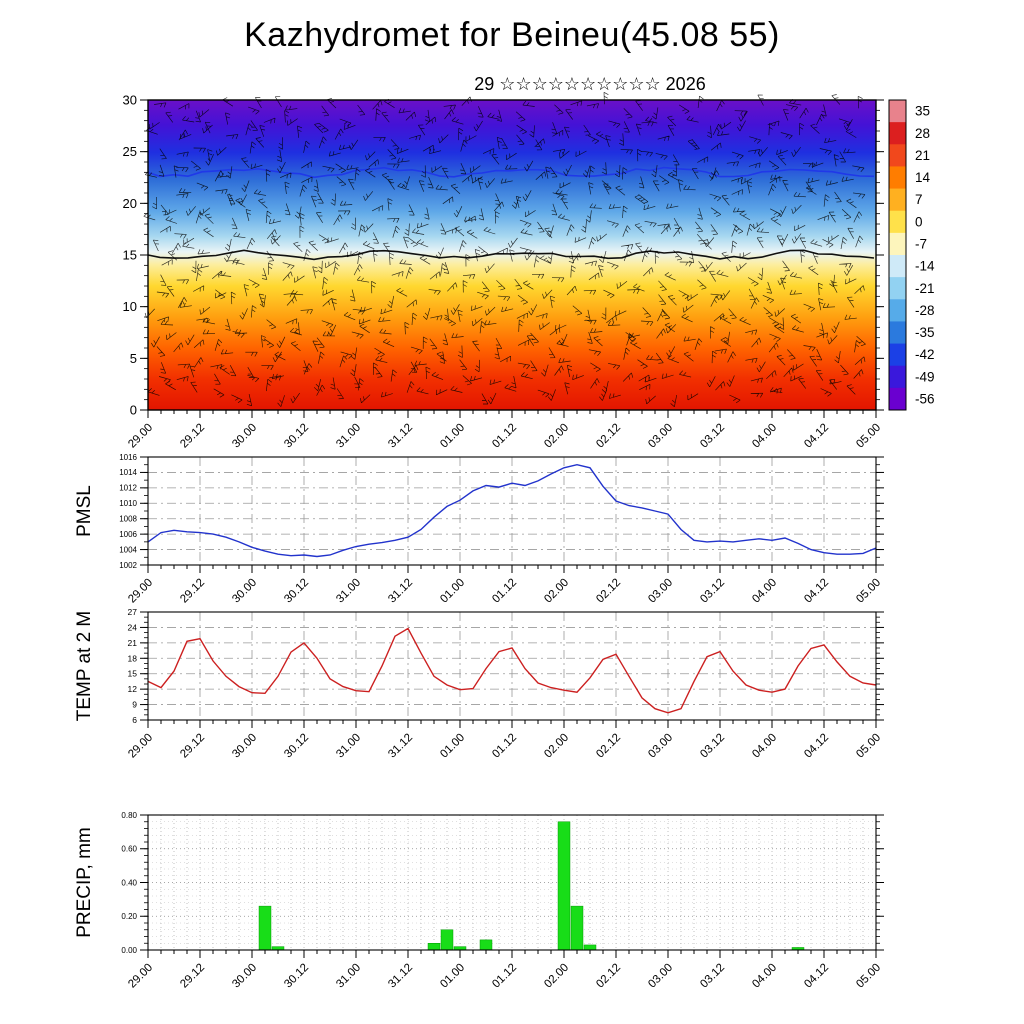  What do you see at coordinates (129, 849) in the screenshot?
I see `svg-text: 0.60` at bounding box center [129, 849].